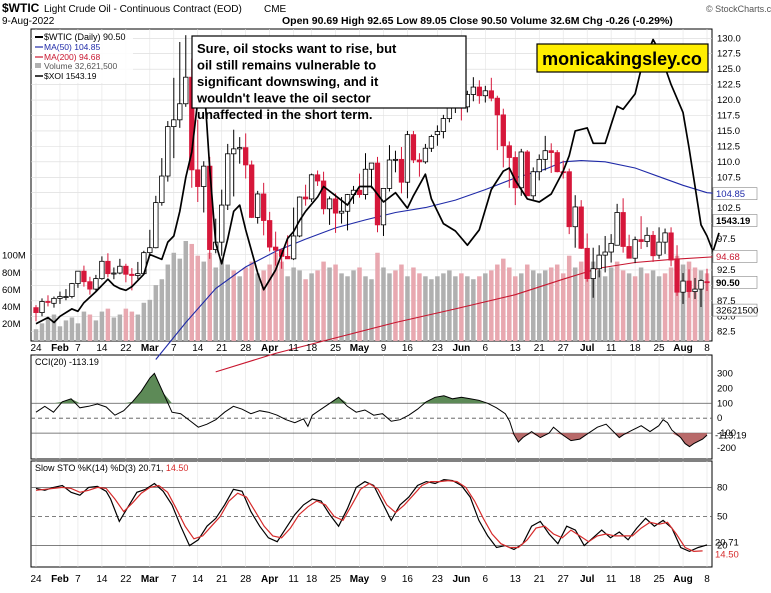 The width and height of the screenshot is (771, 593). I want to click on ma50-price-tag: 104.85, so click(730, 194).